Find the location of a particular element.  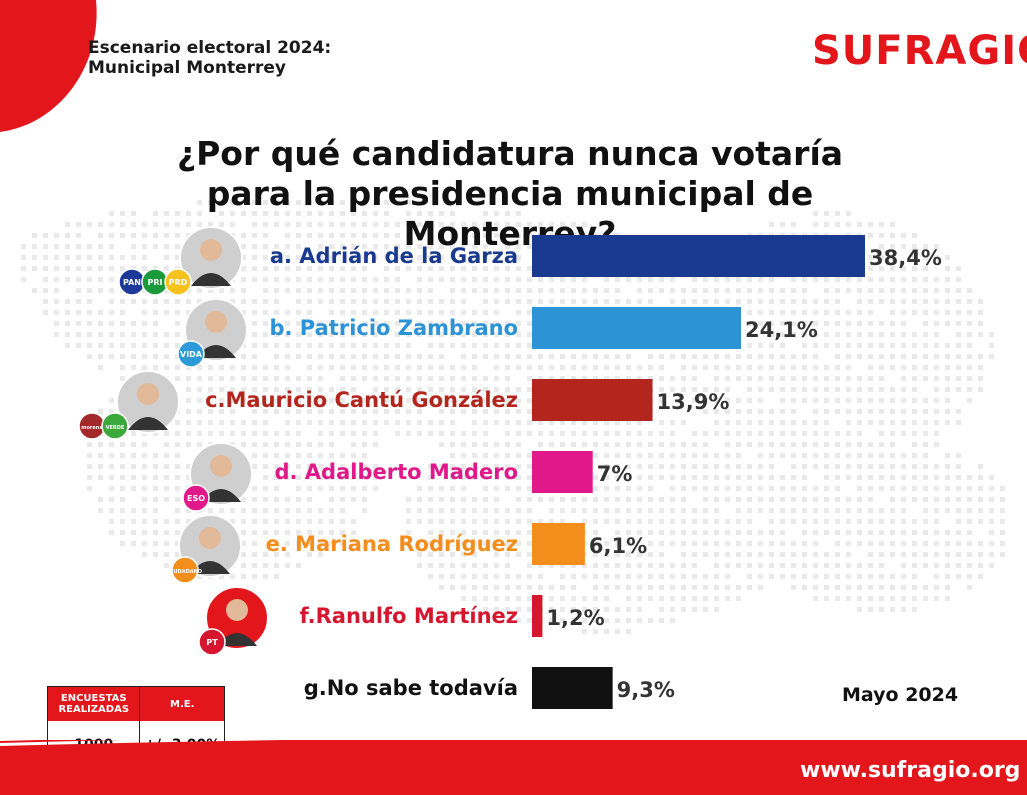

party-badge-text-pan: PAN is located at coordinates (132, 282).